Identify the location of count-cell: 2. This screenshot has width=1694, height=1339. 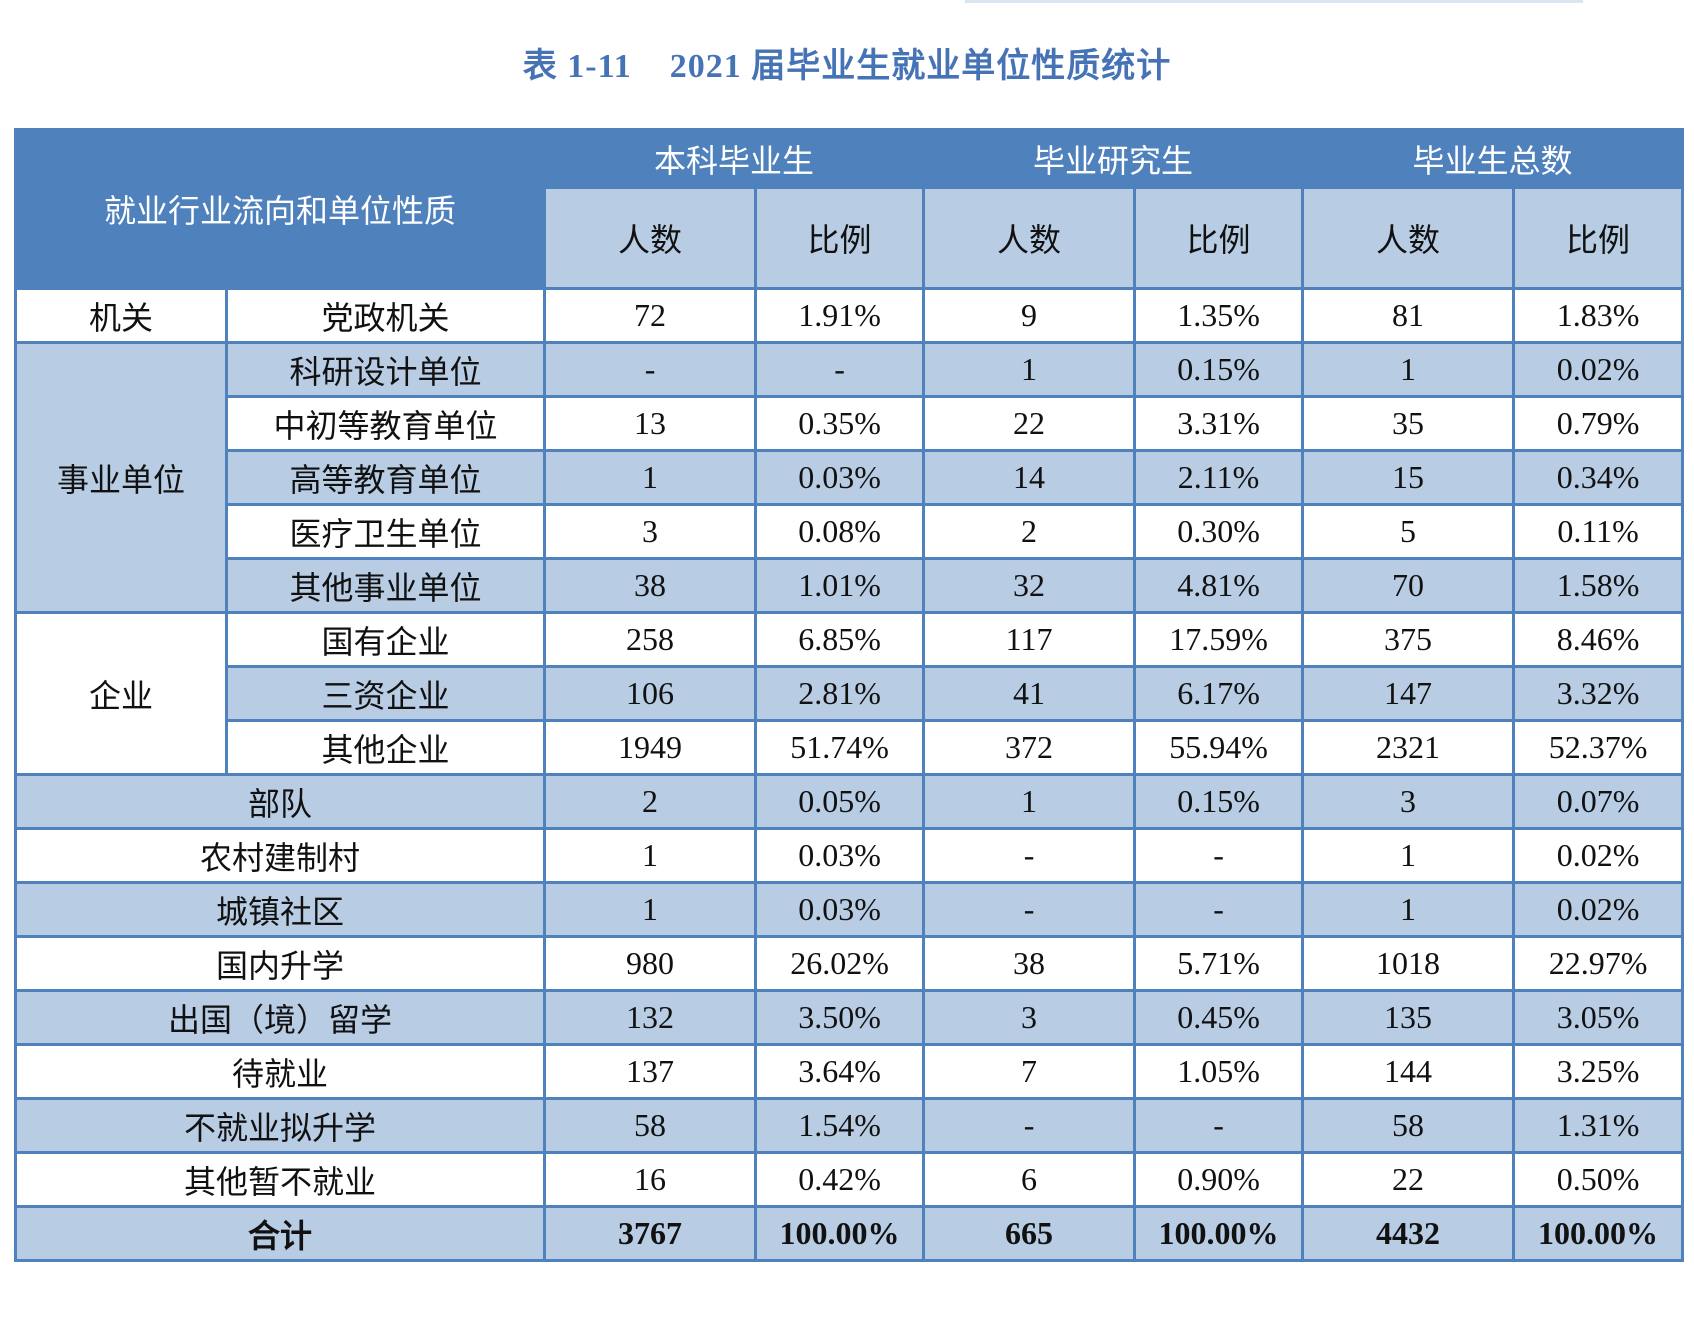
(650, 801).